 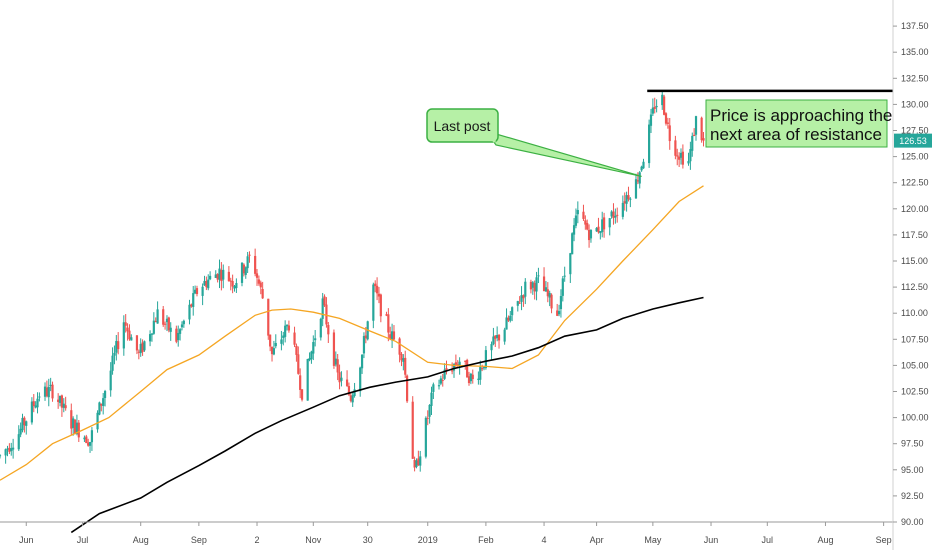 I want to click on x-tick-label: Jun, so click(x=26, y=540).